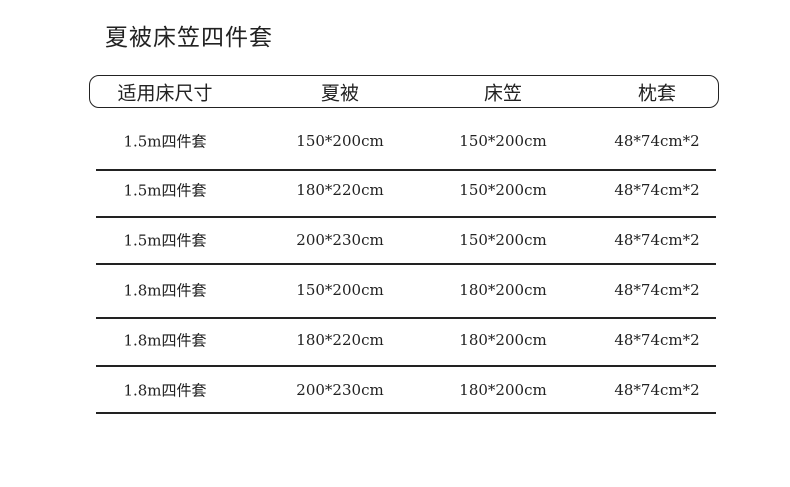  What do you see at coordinates (165, 93) in the screenshot?
I see `column-header: 适用床尺寸` at bounding box center [165, 93].